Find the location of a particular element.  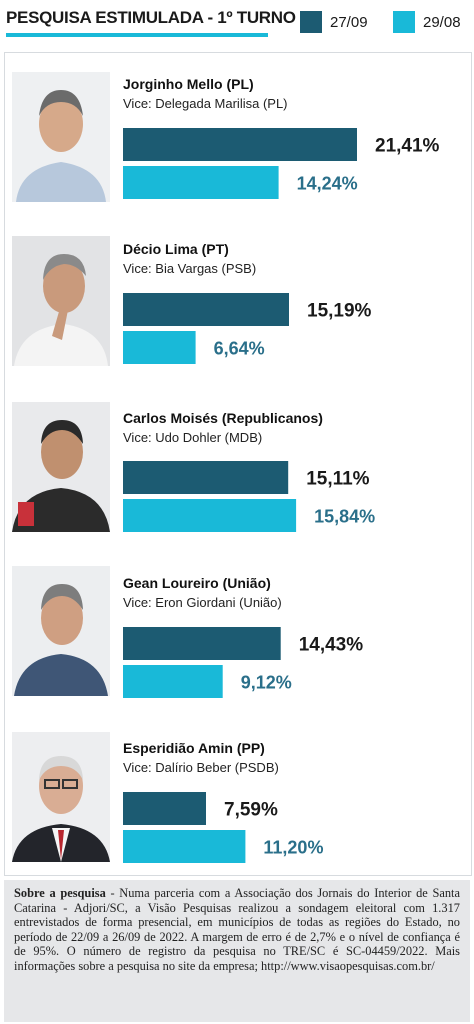

bar-label-1-27-09: 21,41% is located at coordinates (407, 146).